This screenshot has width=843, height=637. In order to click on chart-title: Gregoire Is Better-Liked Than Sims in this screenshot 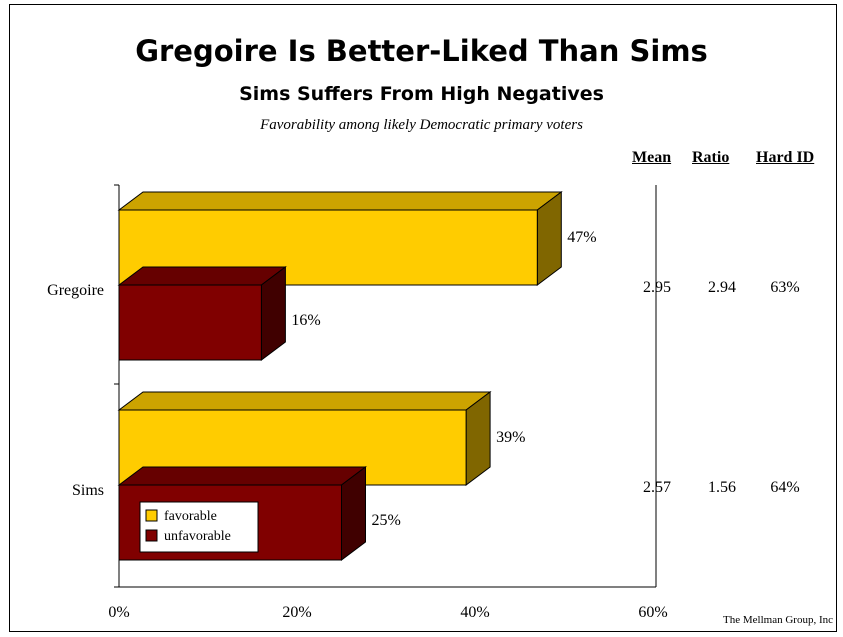, I will do `click(421, 51)`.